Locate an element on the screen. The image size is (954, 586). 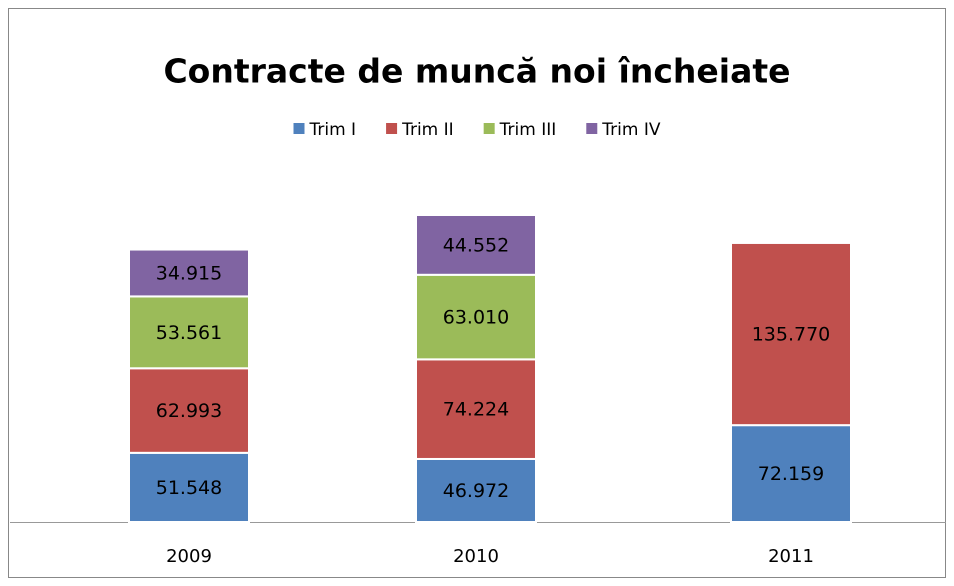
data-label: 46.972 is located at coordinates (476, 491).